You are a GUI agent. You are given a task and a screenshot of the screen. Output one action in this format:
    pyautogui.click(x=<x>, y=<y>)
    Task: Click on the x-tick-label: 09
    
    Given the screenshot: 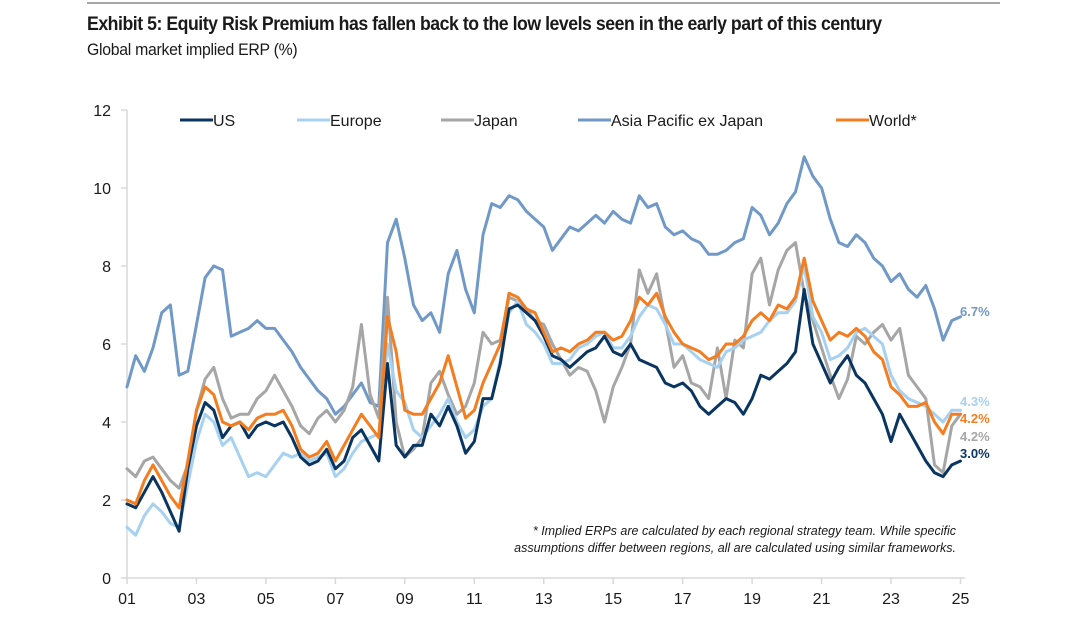 What is the action you would take?
    pyautogui.click(x=405, y=599)
    